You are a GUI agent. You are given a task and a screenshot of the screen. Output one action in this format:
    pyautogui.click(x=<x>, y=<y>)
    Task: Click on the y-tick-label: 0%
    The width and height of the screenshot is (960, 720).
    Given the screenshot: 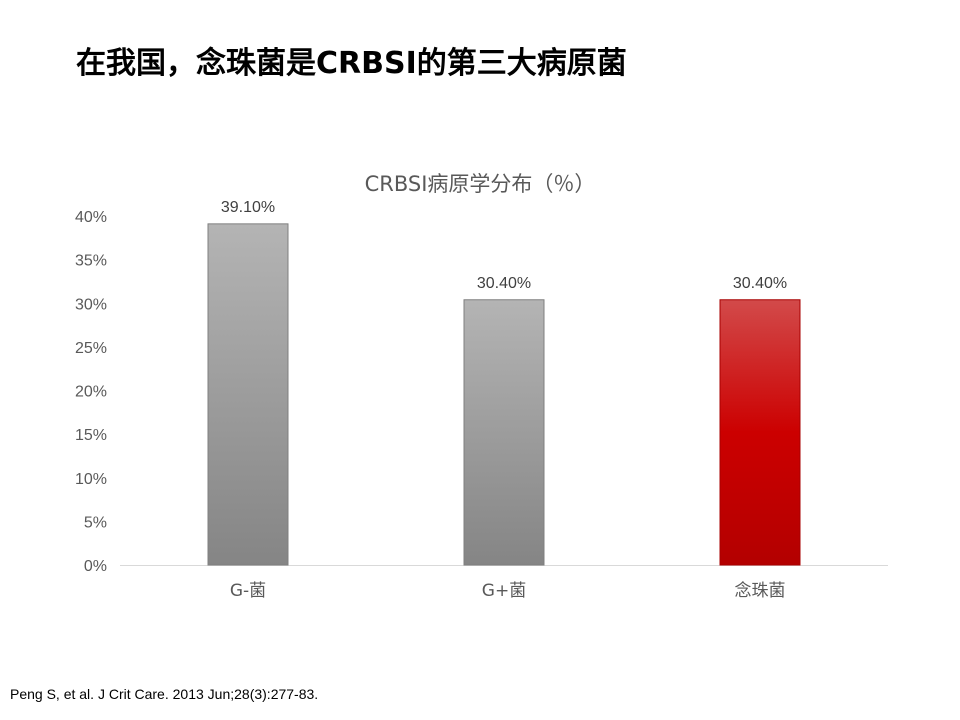 What is the action you would take?
    pyautogui.click(x=95, y=566)
    